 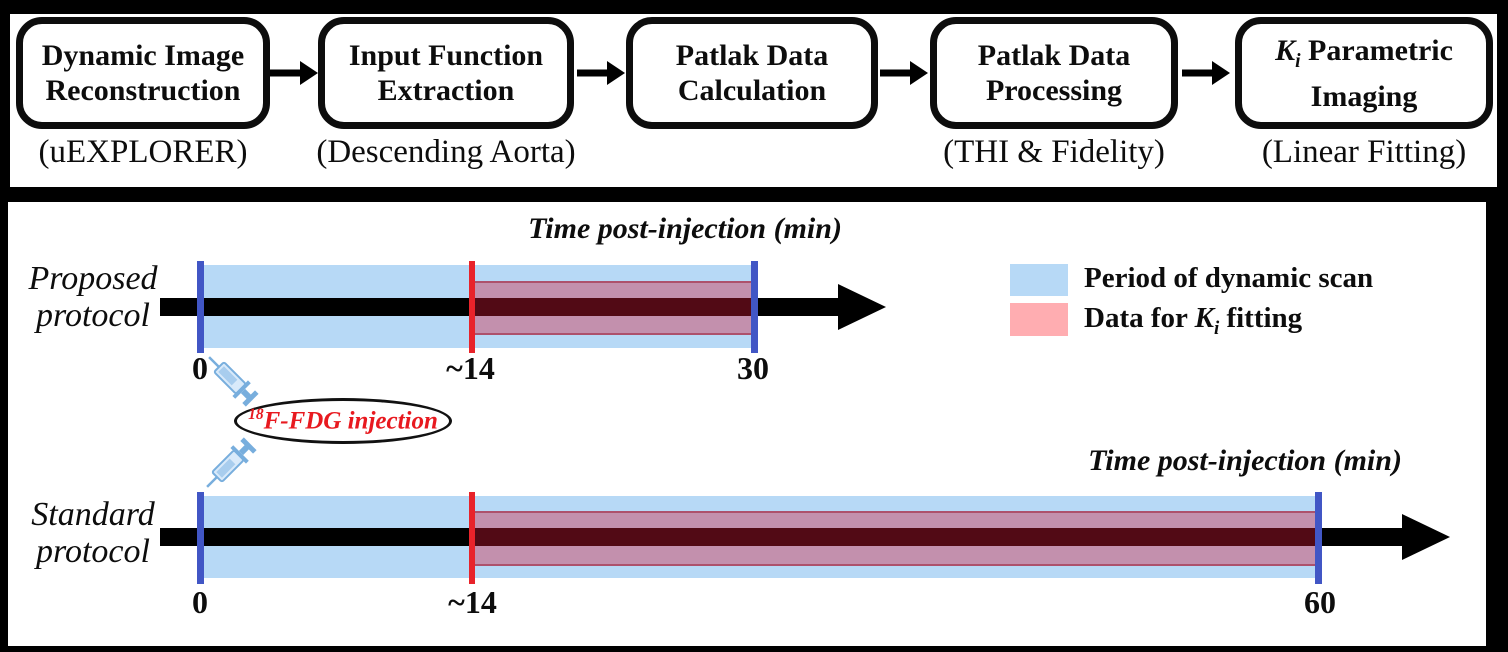 I want to click on proposed-tick-label-14: ~14, so click(x=470, y=368).